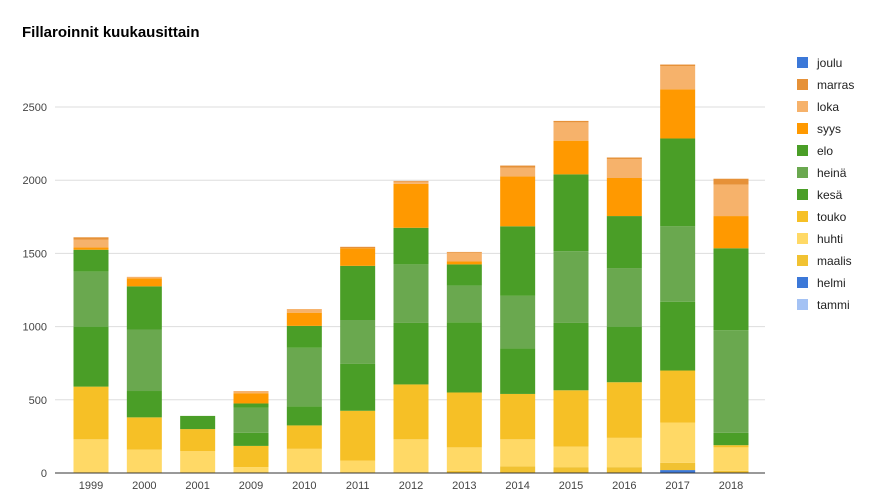  I want to click on bar-segment-2016-heinä, so click(624, 297).